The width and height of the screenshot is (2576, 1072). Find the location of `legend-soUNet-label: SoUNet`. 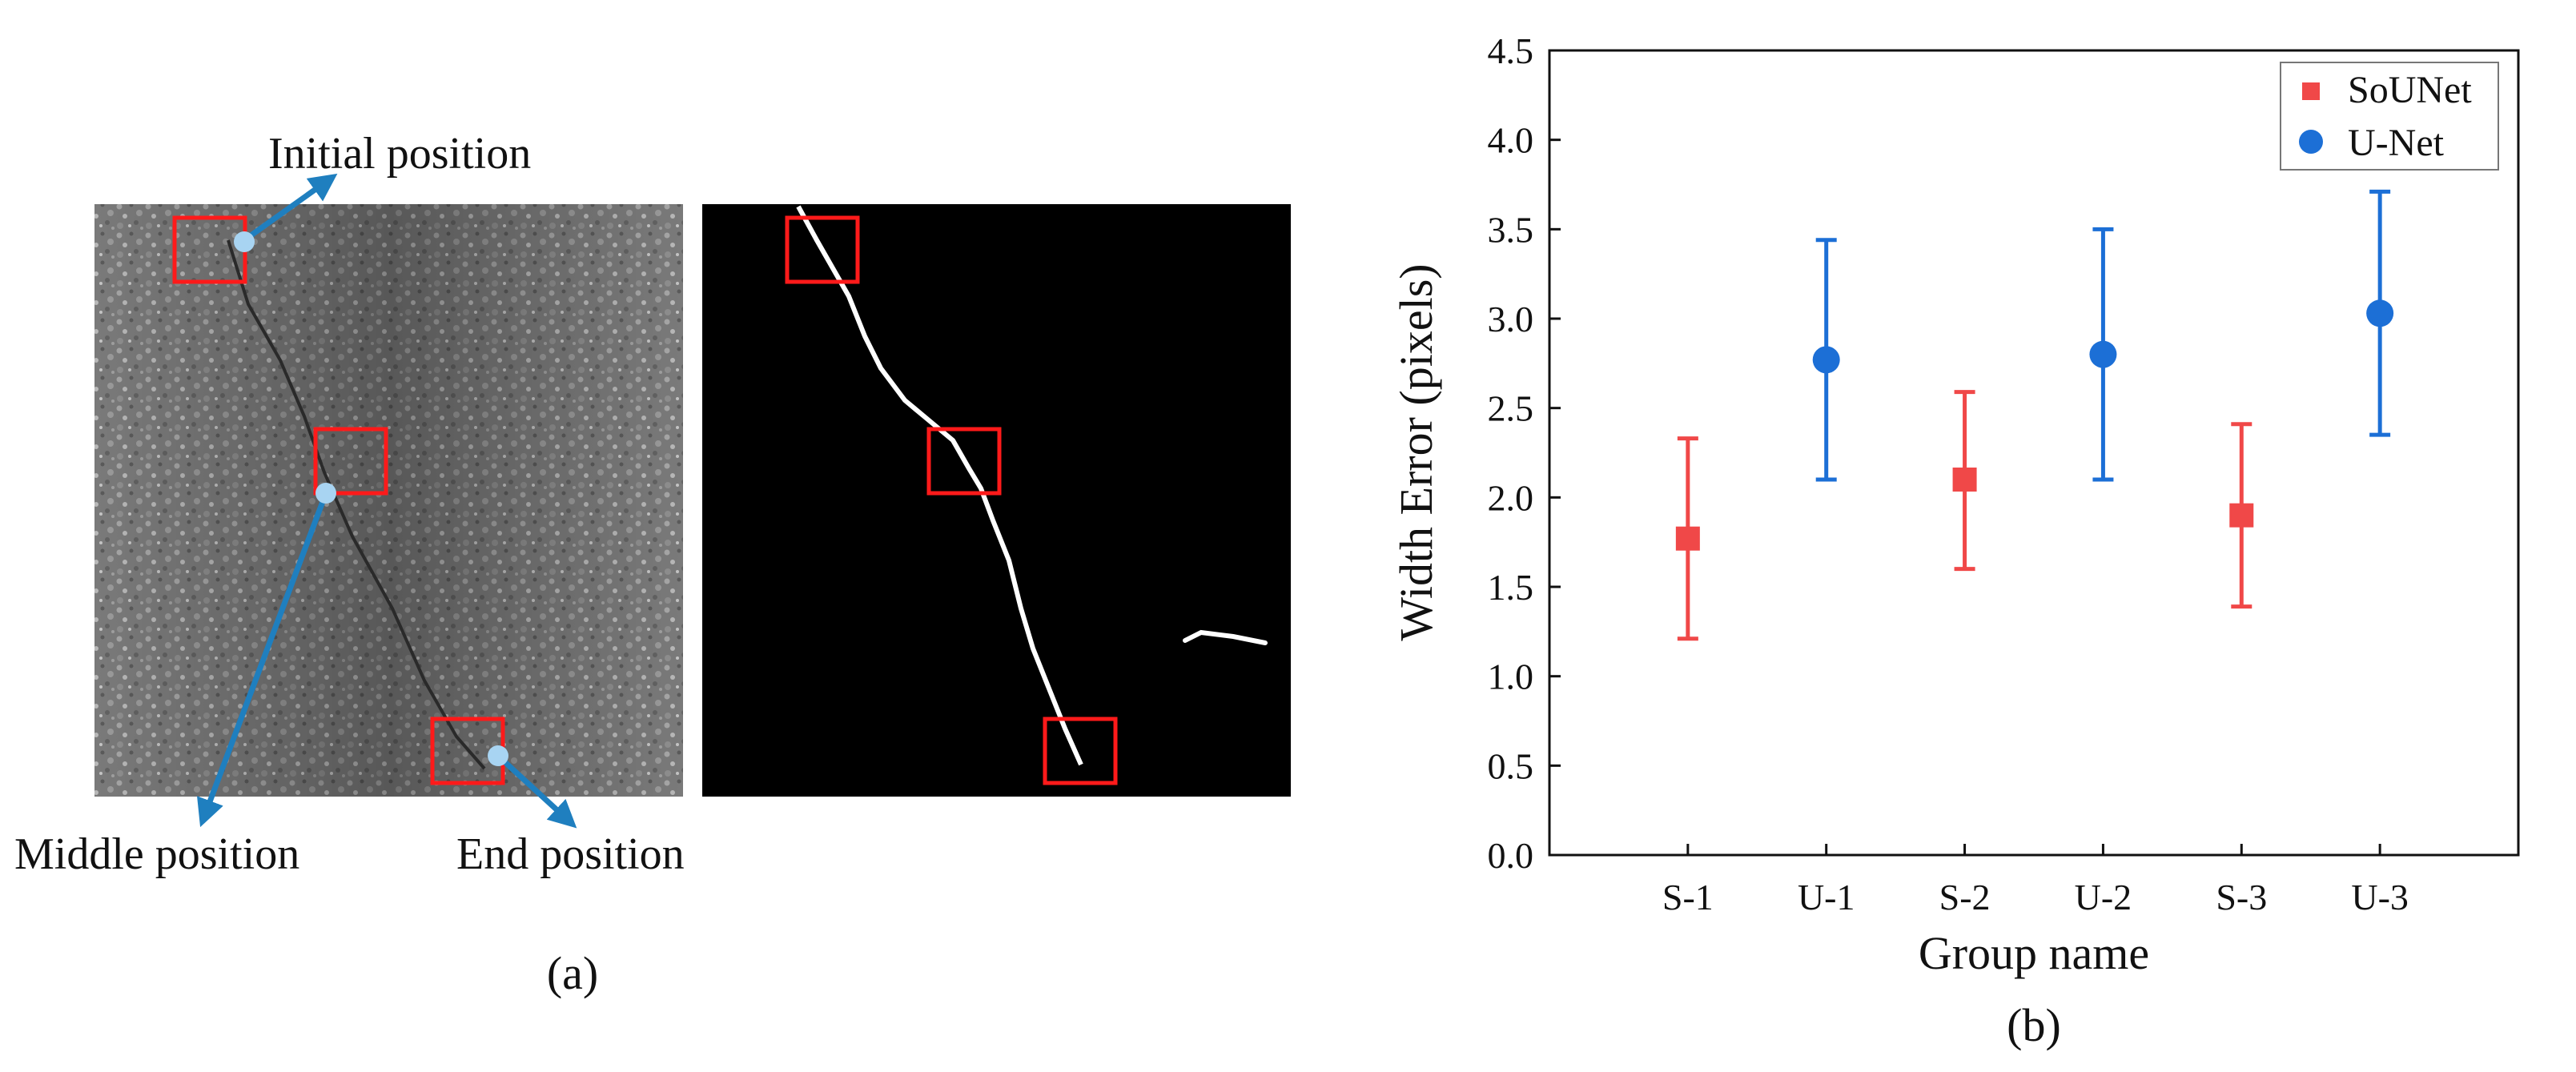

legend-soUNet-label: SoUNet is located at coordinates (2410, 90).